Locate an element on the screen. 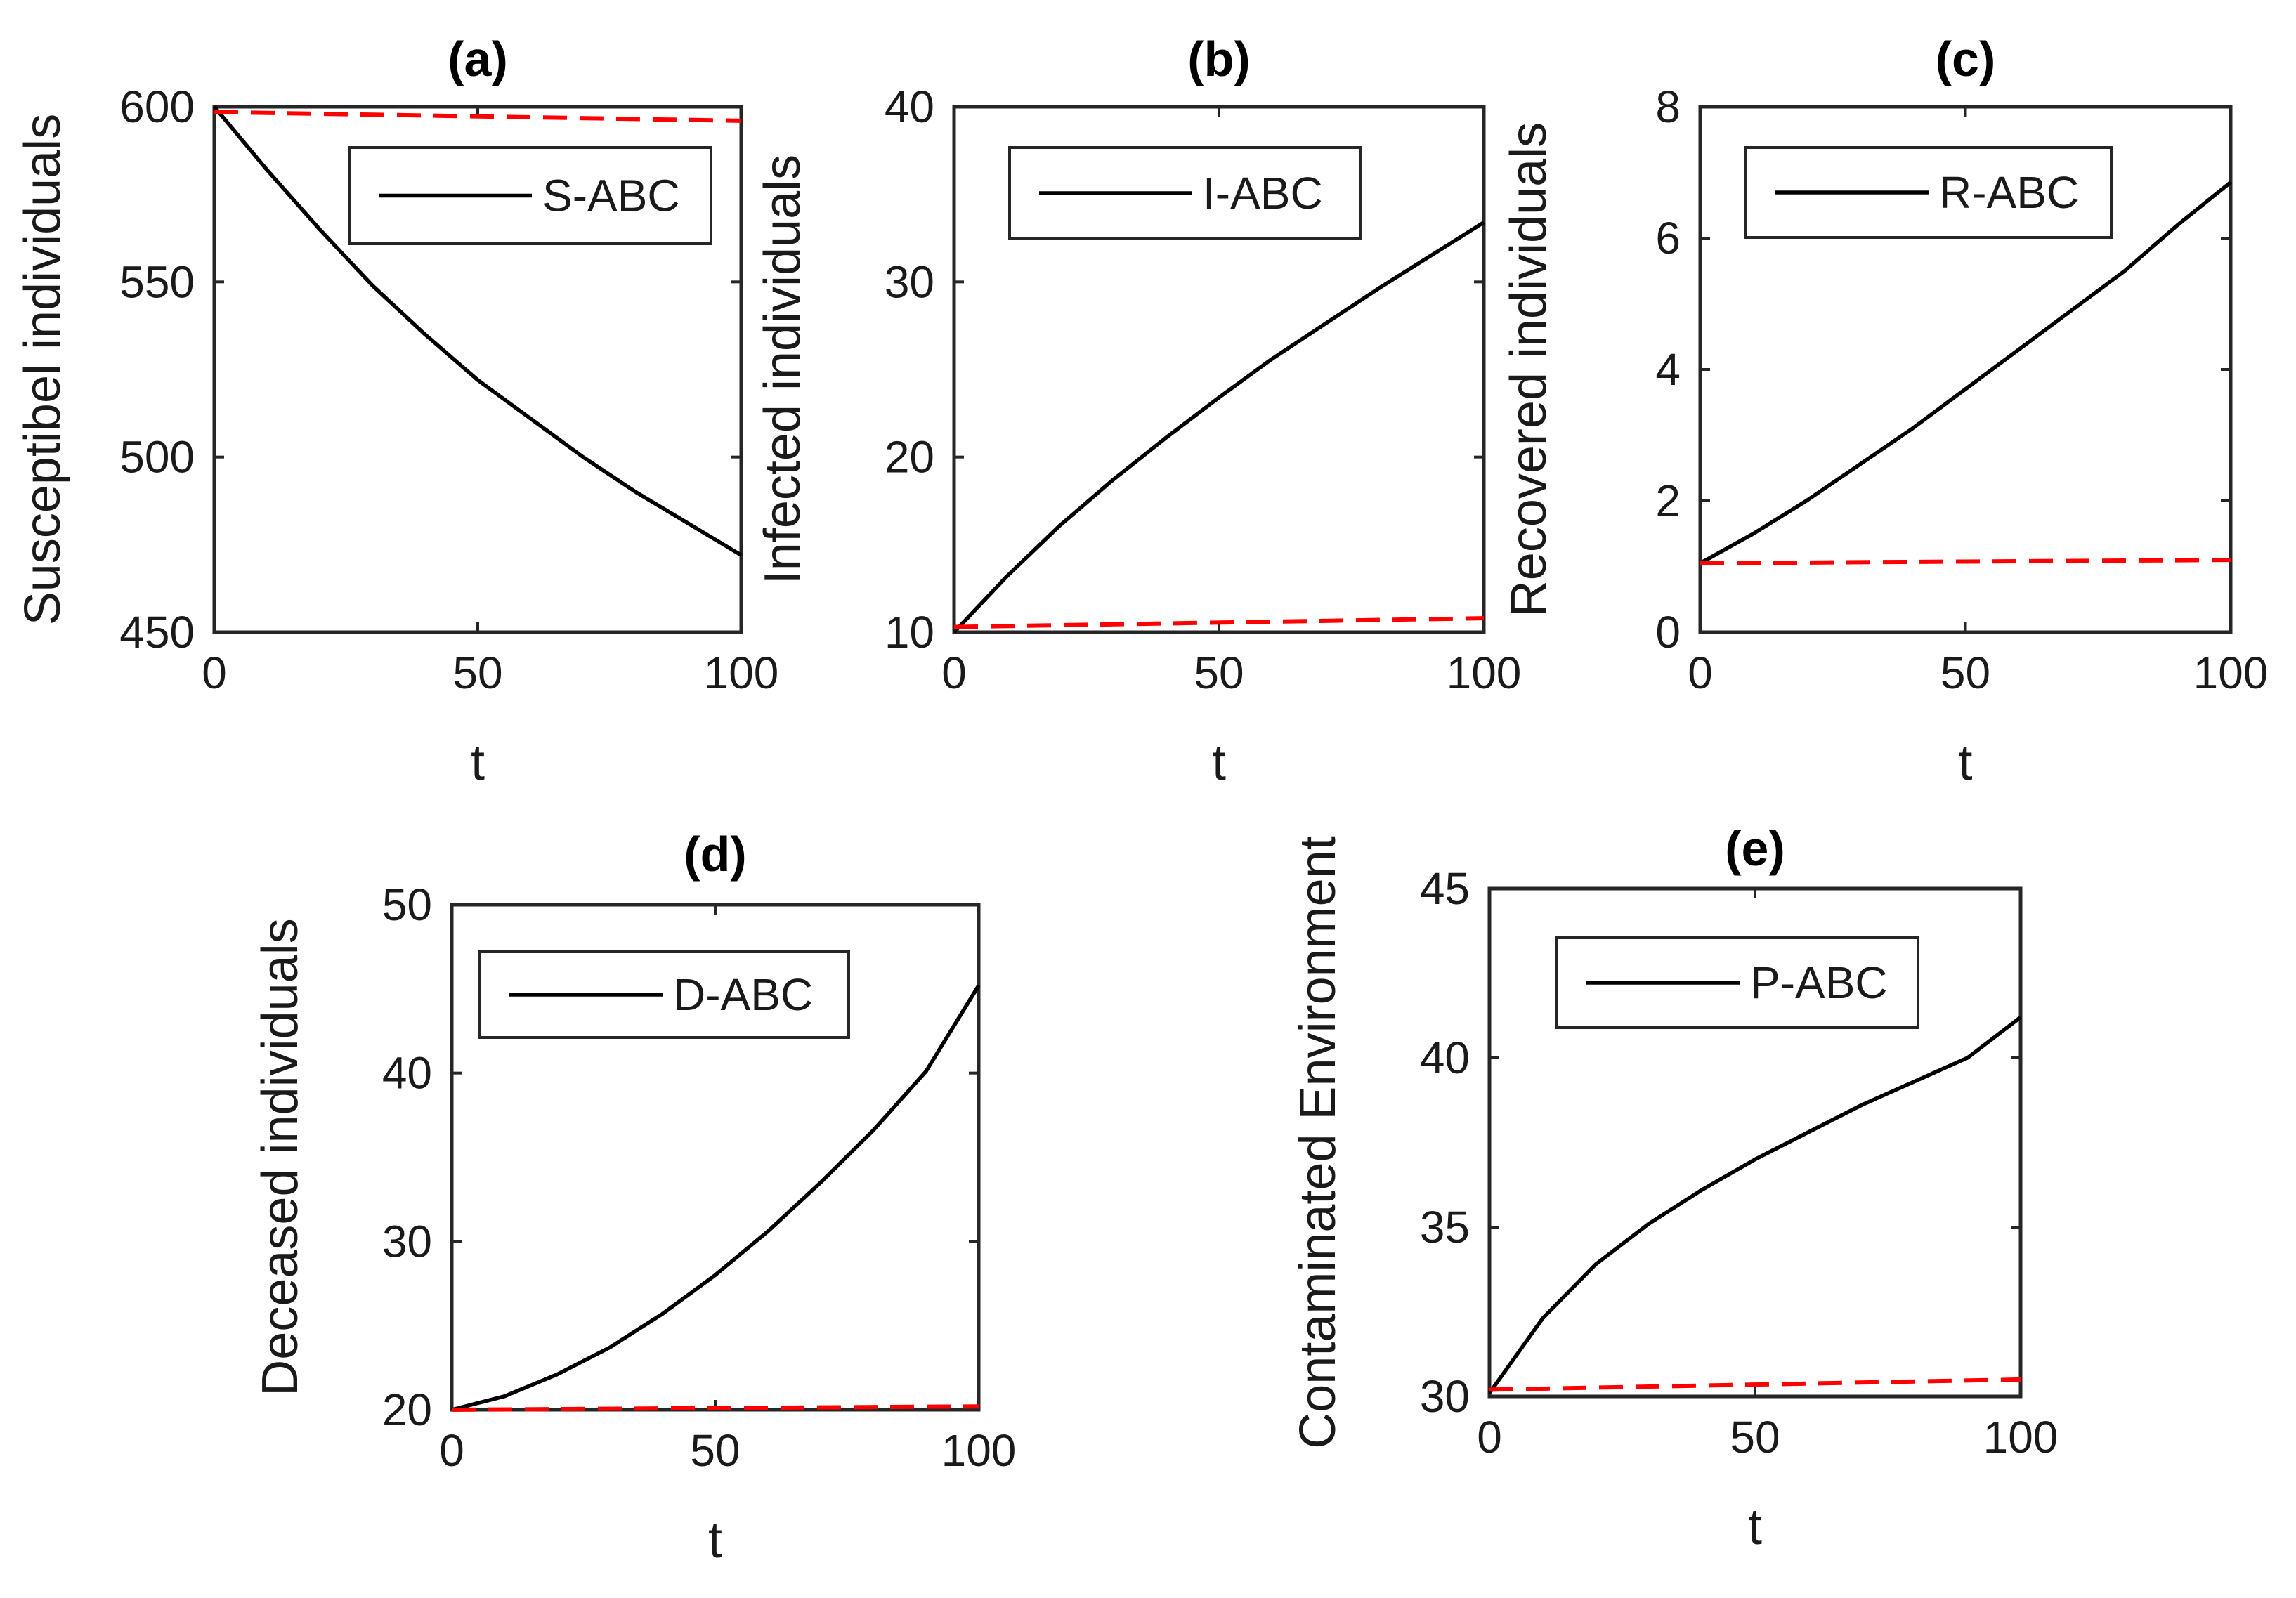  y-tick-label: 10 is located at coordinates (910, 632).